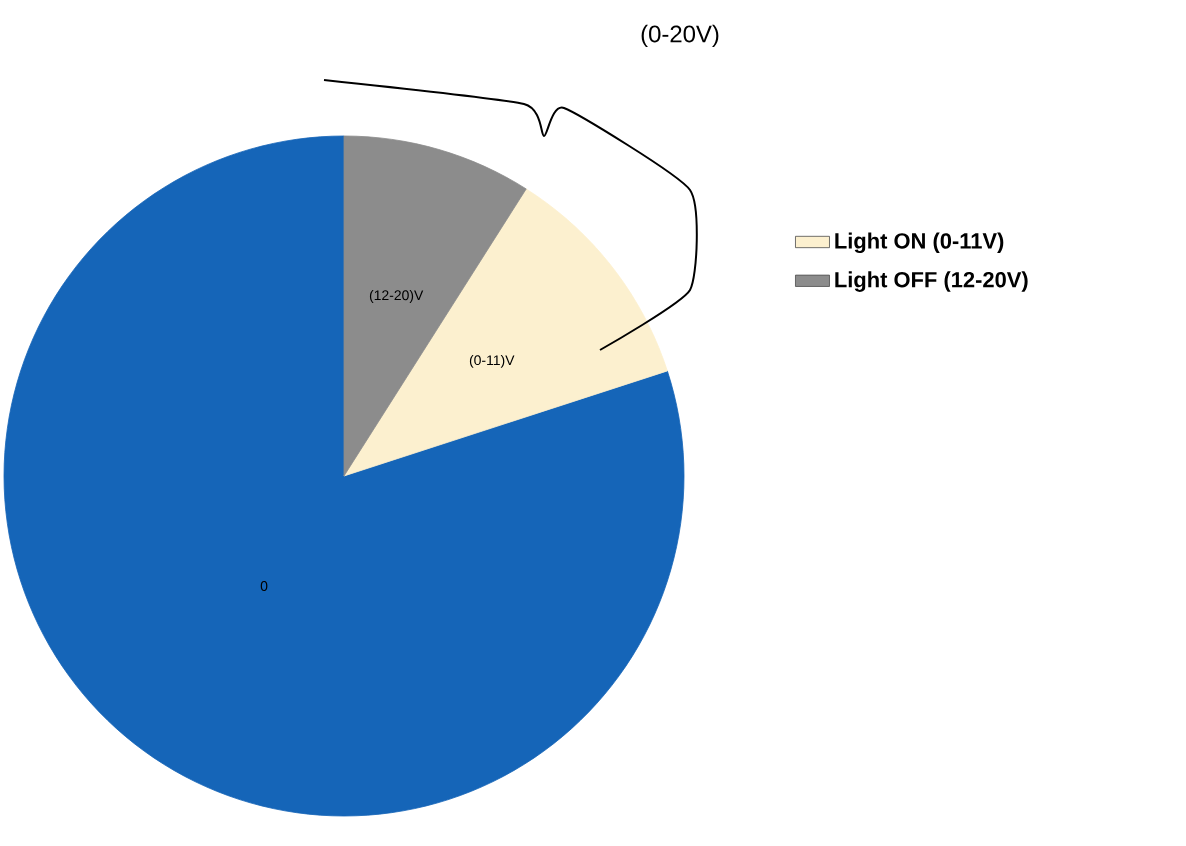 The height and width of the screenshot is (846, 1186). What do you see at coordinates (680, 36) in the screenshot?
I see `text: (0-20V)` at bounding box center [680, 36].